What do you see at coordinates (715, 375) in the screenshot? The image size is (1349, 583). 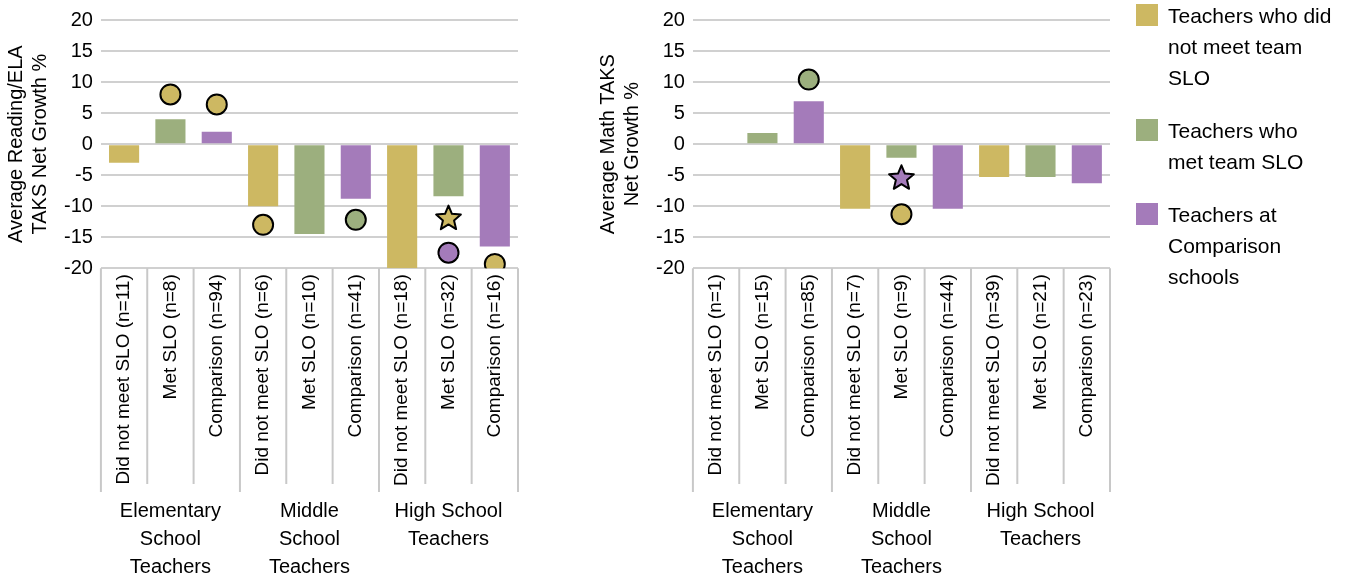 I see `x-tick-label: Did not meet SLO (n=1)` at bounding box center [715, 375].